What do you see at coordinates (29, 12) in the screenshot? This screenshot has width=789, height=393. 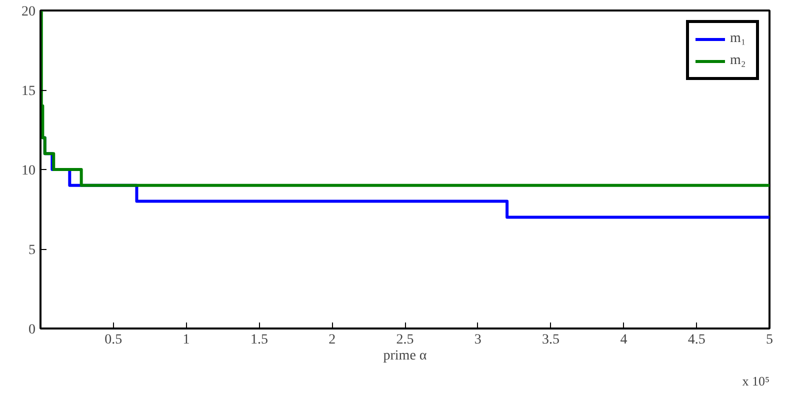 I see `y-tick-label: 20` at bounding box center [29, 12].